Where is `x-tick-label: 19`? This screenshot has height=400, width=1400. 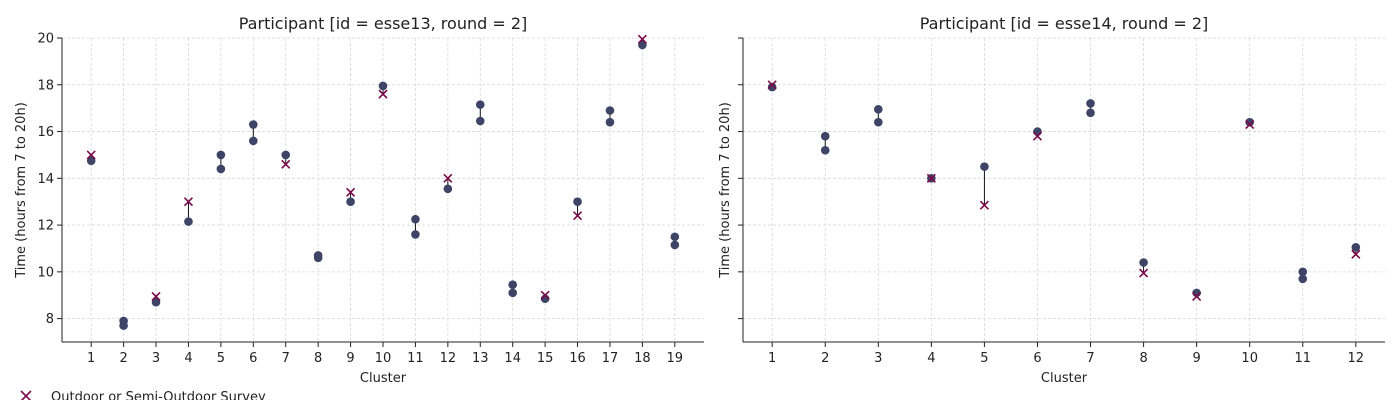 x-tick-label: 19 is located at coordinates (675, 358).